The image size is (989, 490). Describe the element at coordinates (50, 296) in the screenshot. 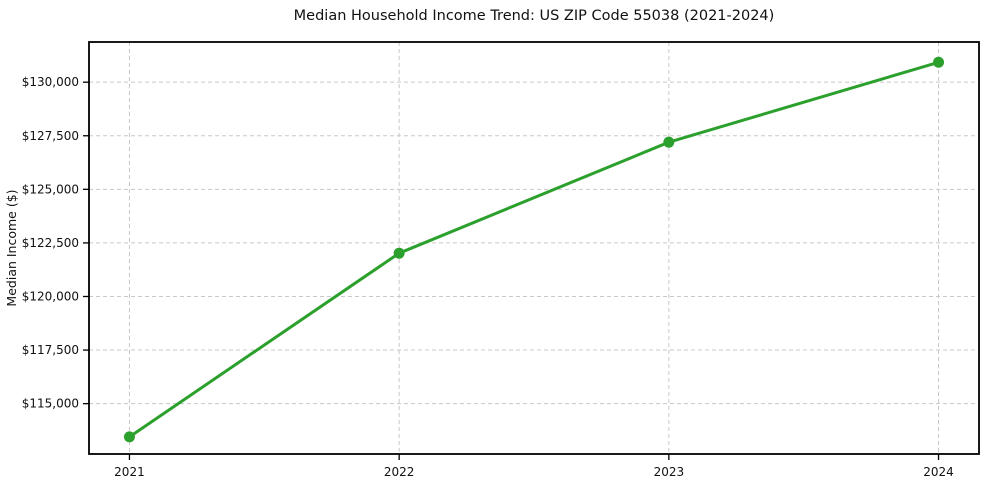

I see `y-tick-label: $120,000` at that location.